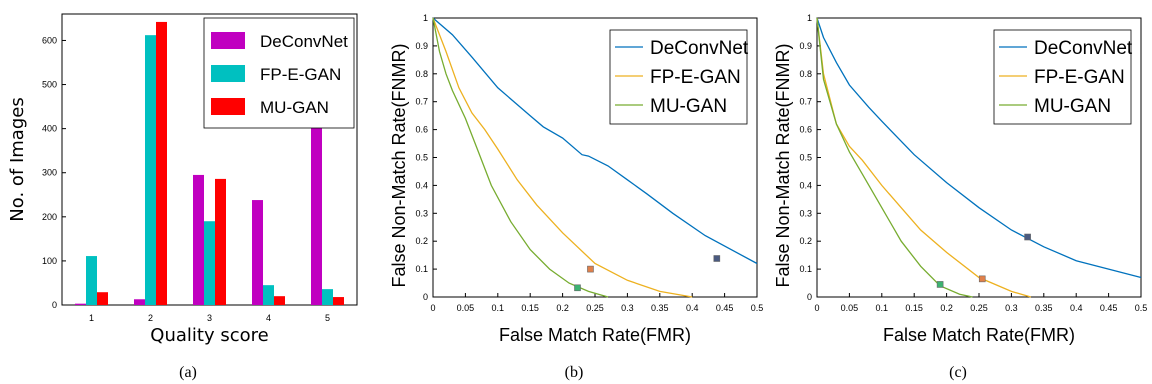 The image size is (1152, 384). What do you see at coordinates (432, 308) in the screenshot?
I see `x-tick-label: 0` at bounding box center [432, 308].